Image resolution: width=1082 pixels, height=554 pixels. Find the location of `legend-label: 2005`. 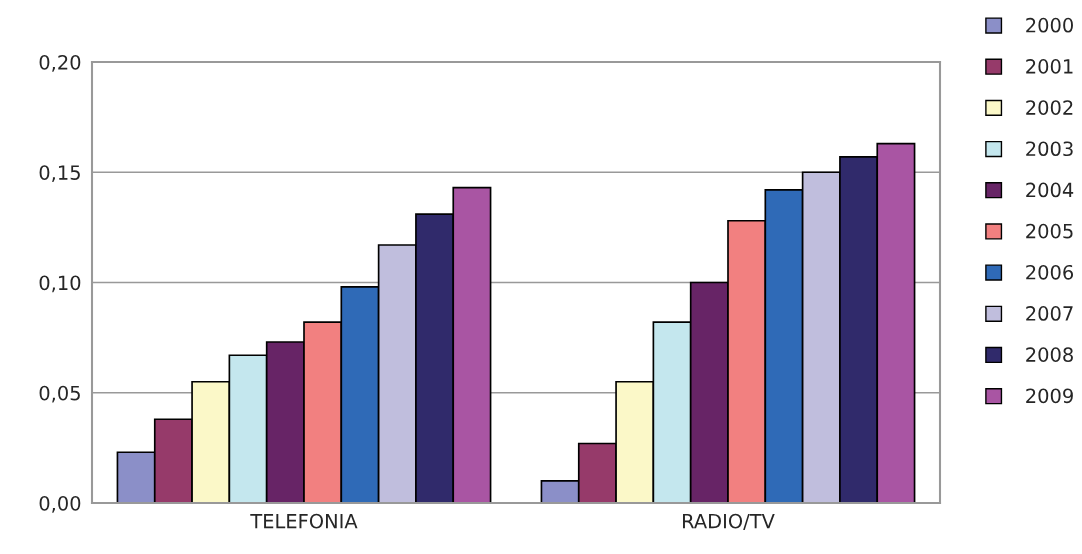

legend-label: 2005 is located at coordinates (1049, 231).